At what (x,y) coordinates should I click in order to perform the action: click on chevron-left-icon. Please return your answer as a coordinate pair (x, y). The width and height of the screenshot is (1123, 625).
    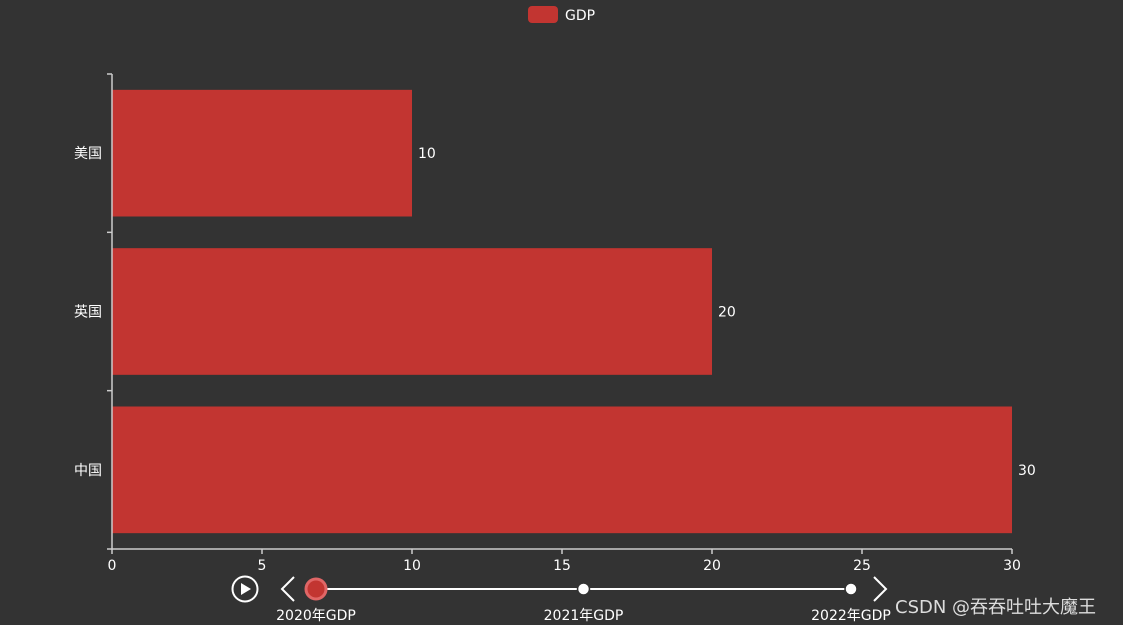
    Looking at the image, I should click on (287, 589).